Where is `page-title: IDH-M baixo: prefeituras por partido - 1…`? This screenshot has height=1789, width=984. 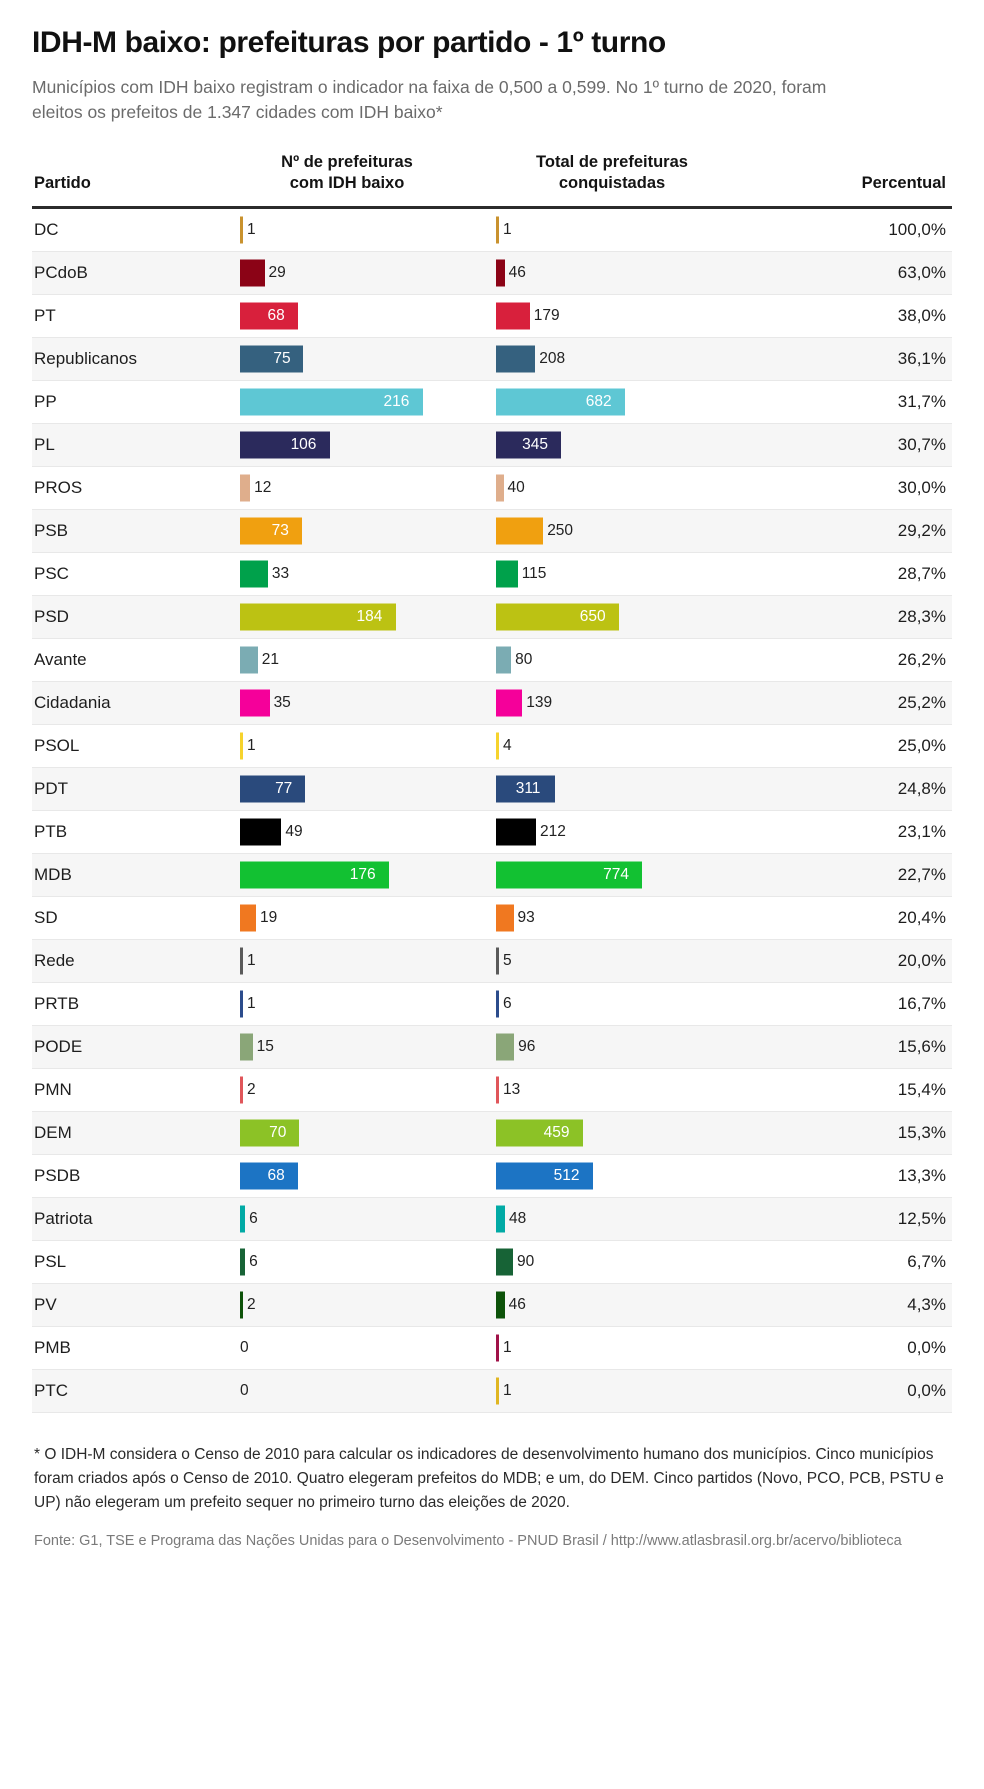 page-title: IDH-M baixo: prefeituras por partido - 1… is located at coordinates (349, 42).